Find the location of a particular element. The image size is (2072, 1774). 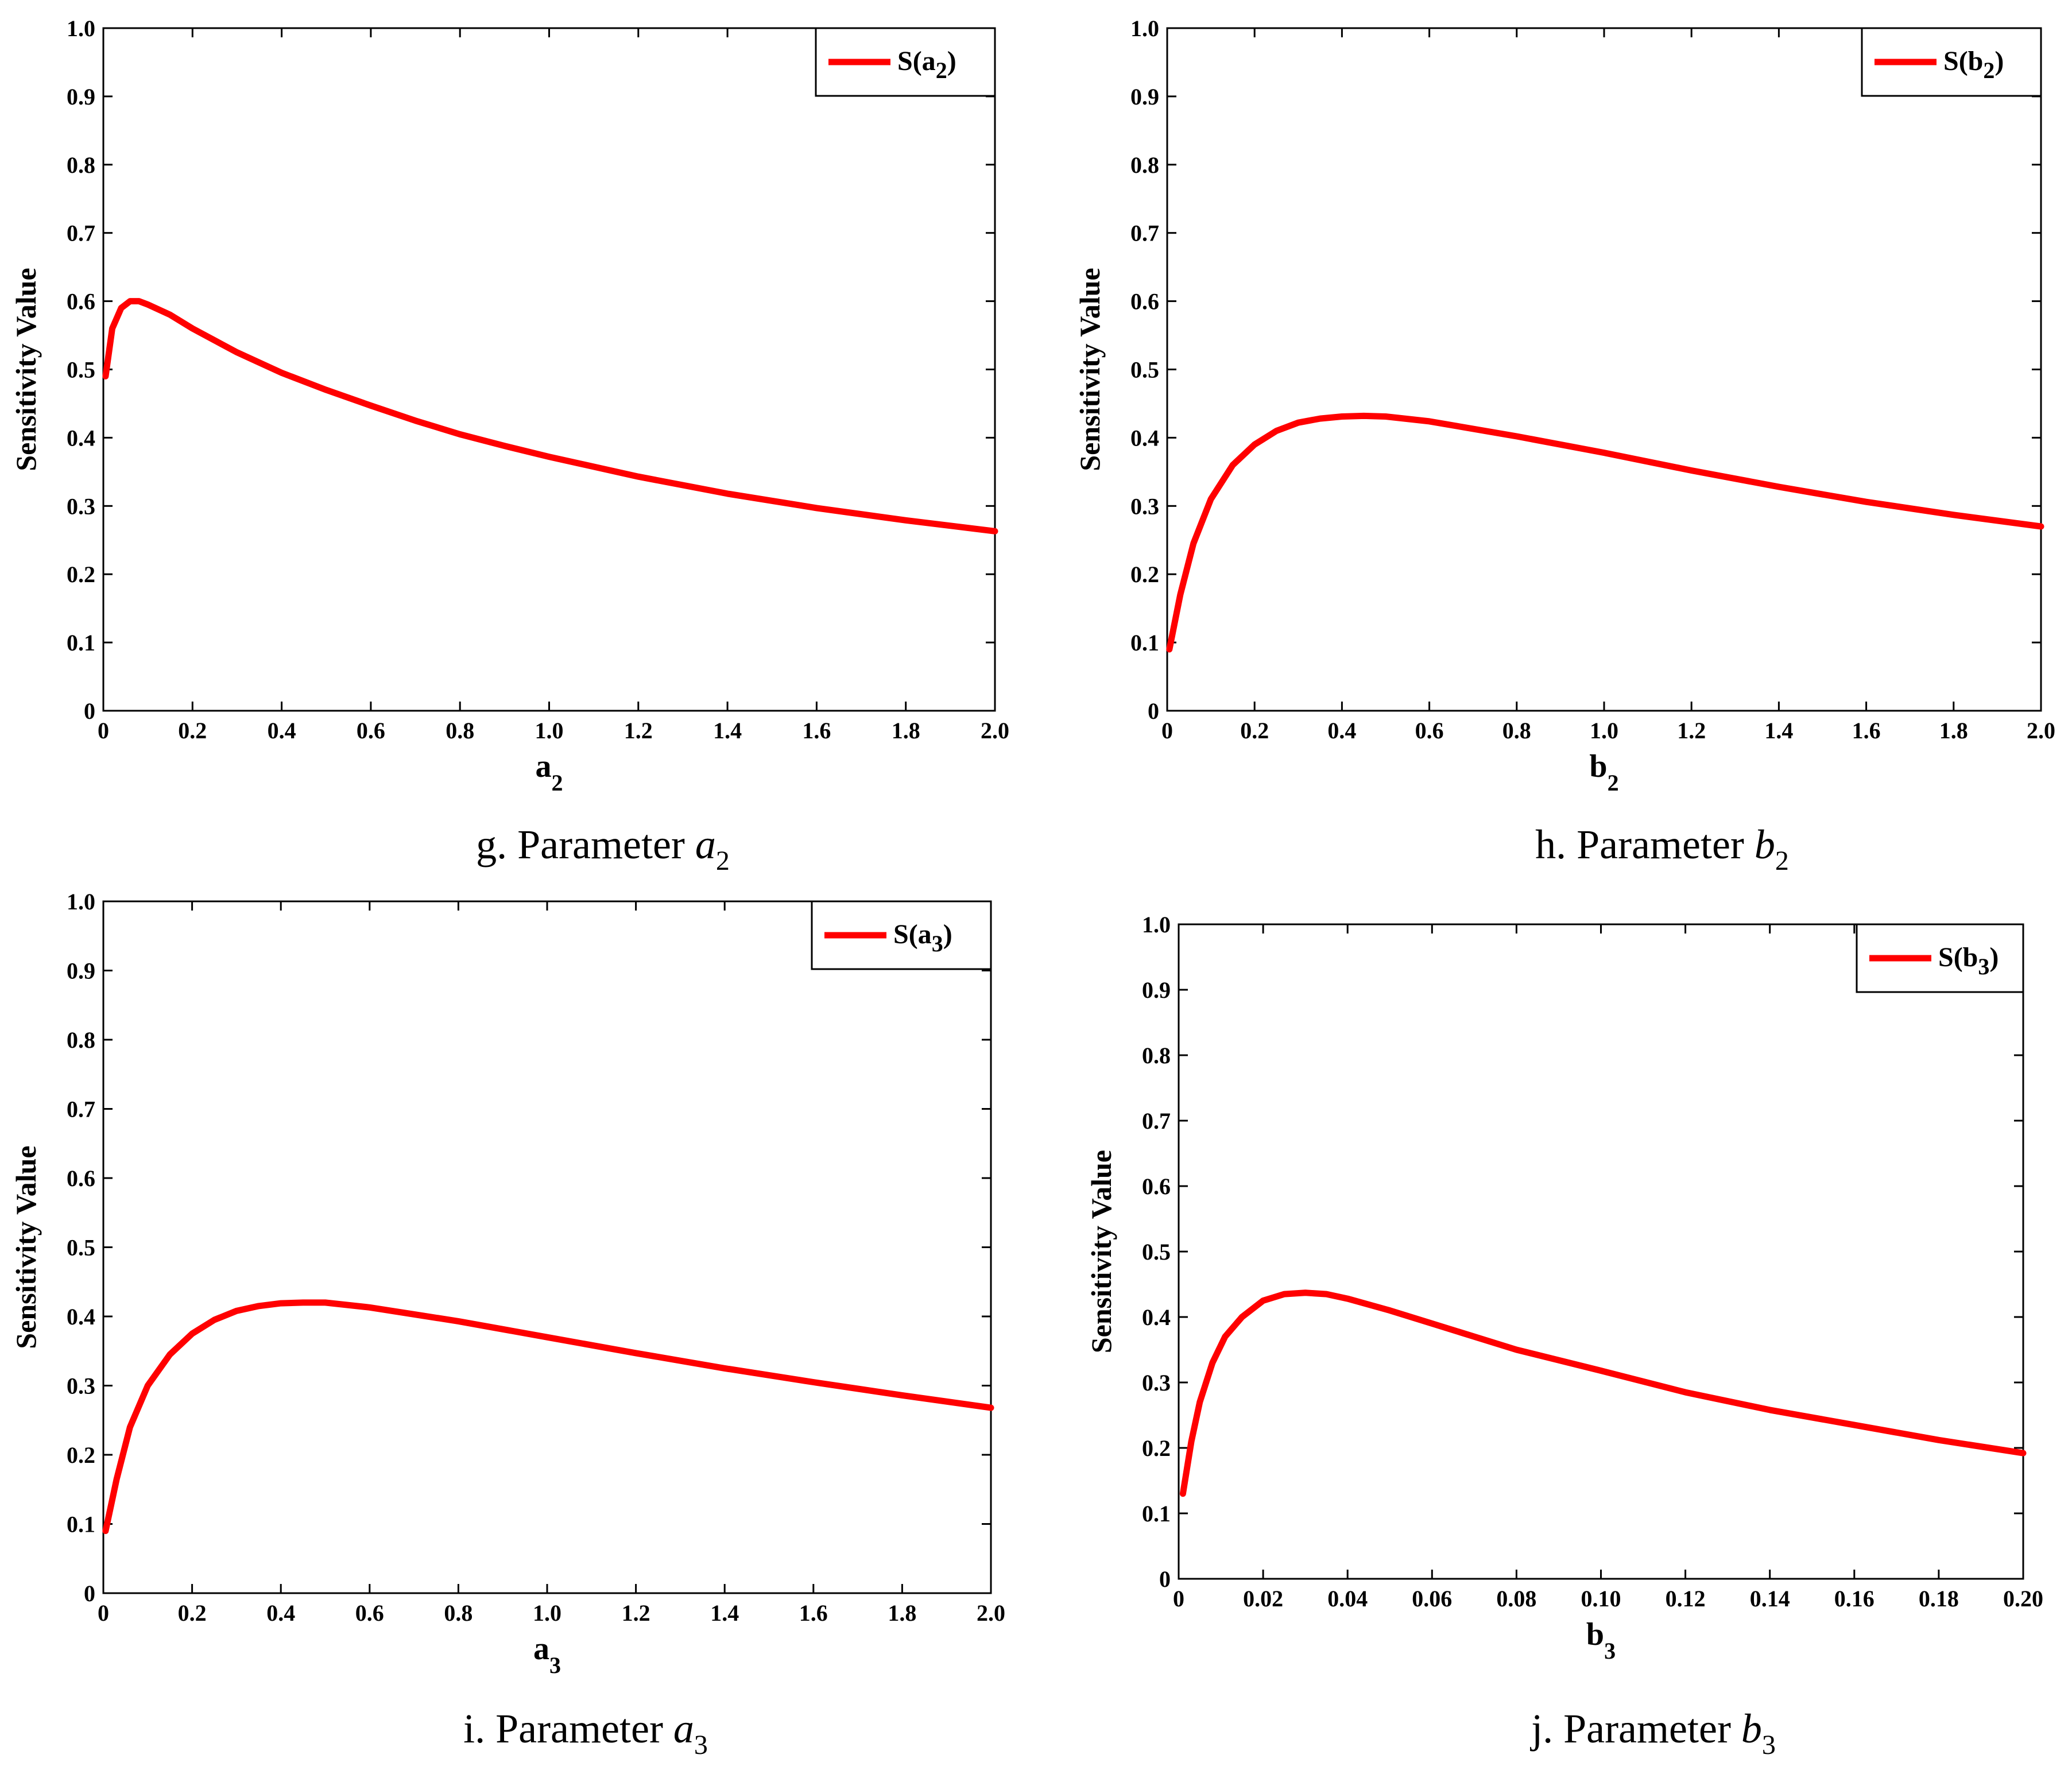

x-tick-label: 0.06 is located at coordinates (1432, 1599).